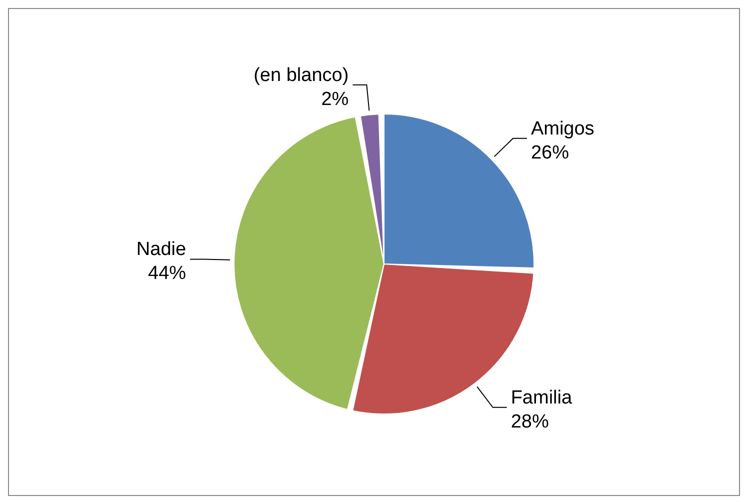  What do you see at coordinates (167, 273) in the screenshot?
I see `data-label: 44%` at bounding box center [167, 273].